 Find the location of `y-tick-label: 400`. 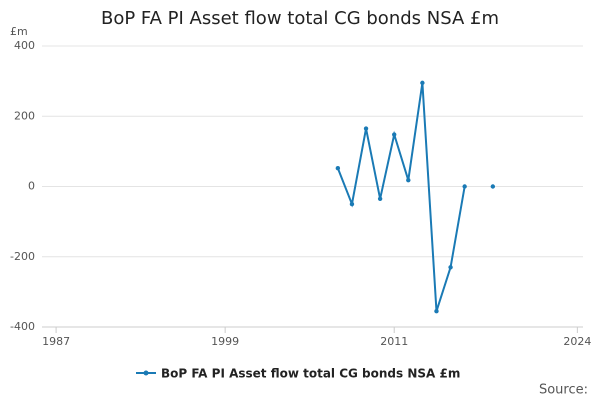

y-tick-label: 400 is located at coordinates (24, 45).